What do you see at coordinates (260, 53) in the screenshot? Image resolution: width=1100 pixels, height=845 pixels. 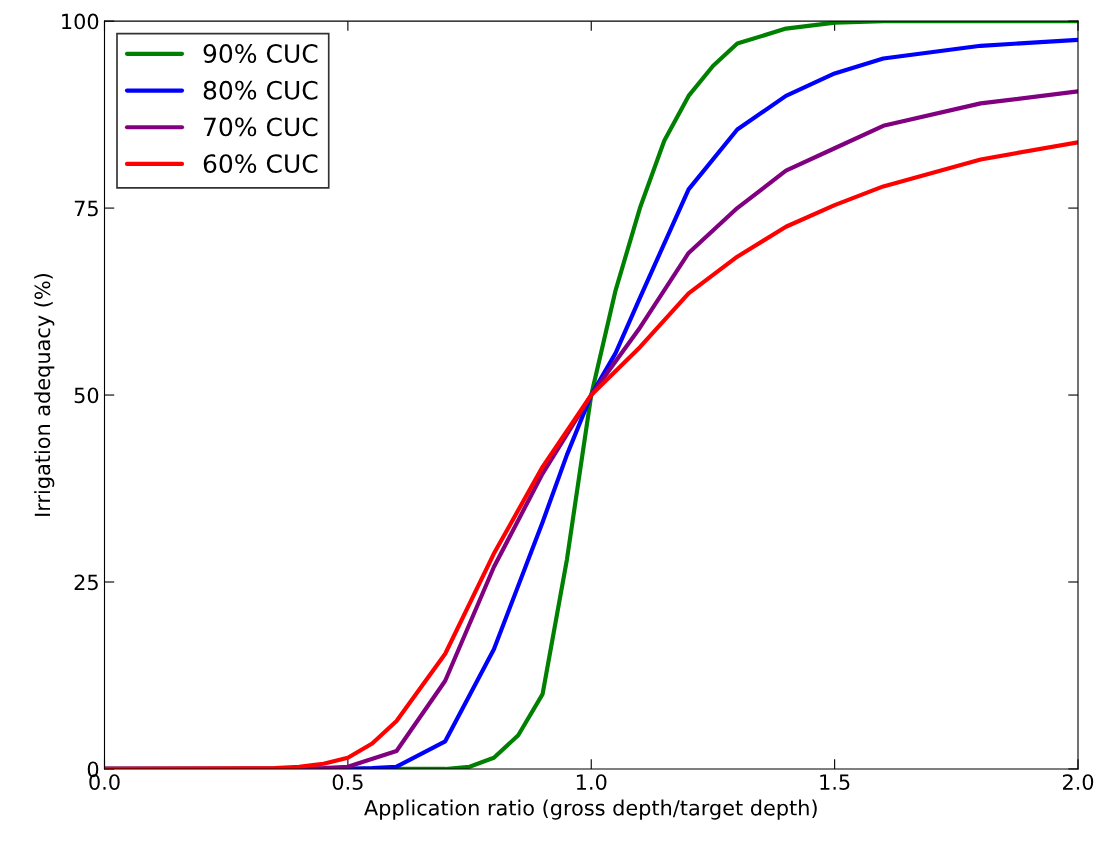 I see `legend-label: 90% CUC` at bounding box center [260, 53].